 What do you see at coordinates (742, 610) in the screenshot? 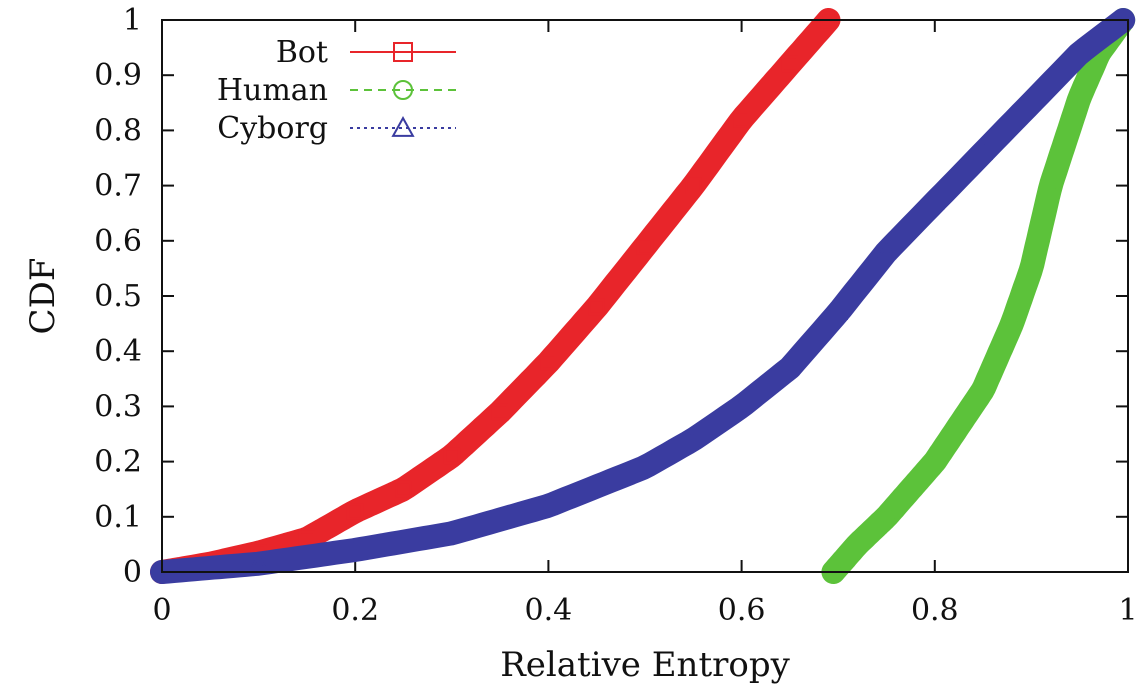
I see `x-tick-label: 0.6` at bounding box center [742, 610].